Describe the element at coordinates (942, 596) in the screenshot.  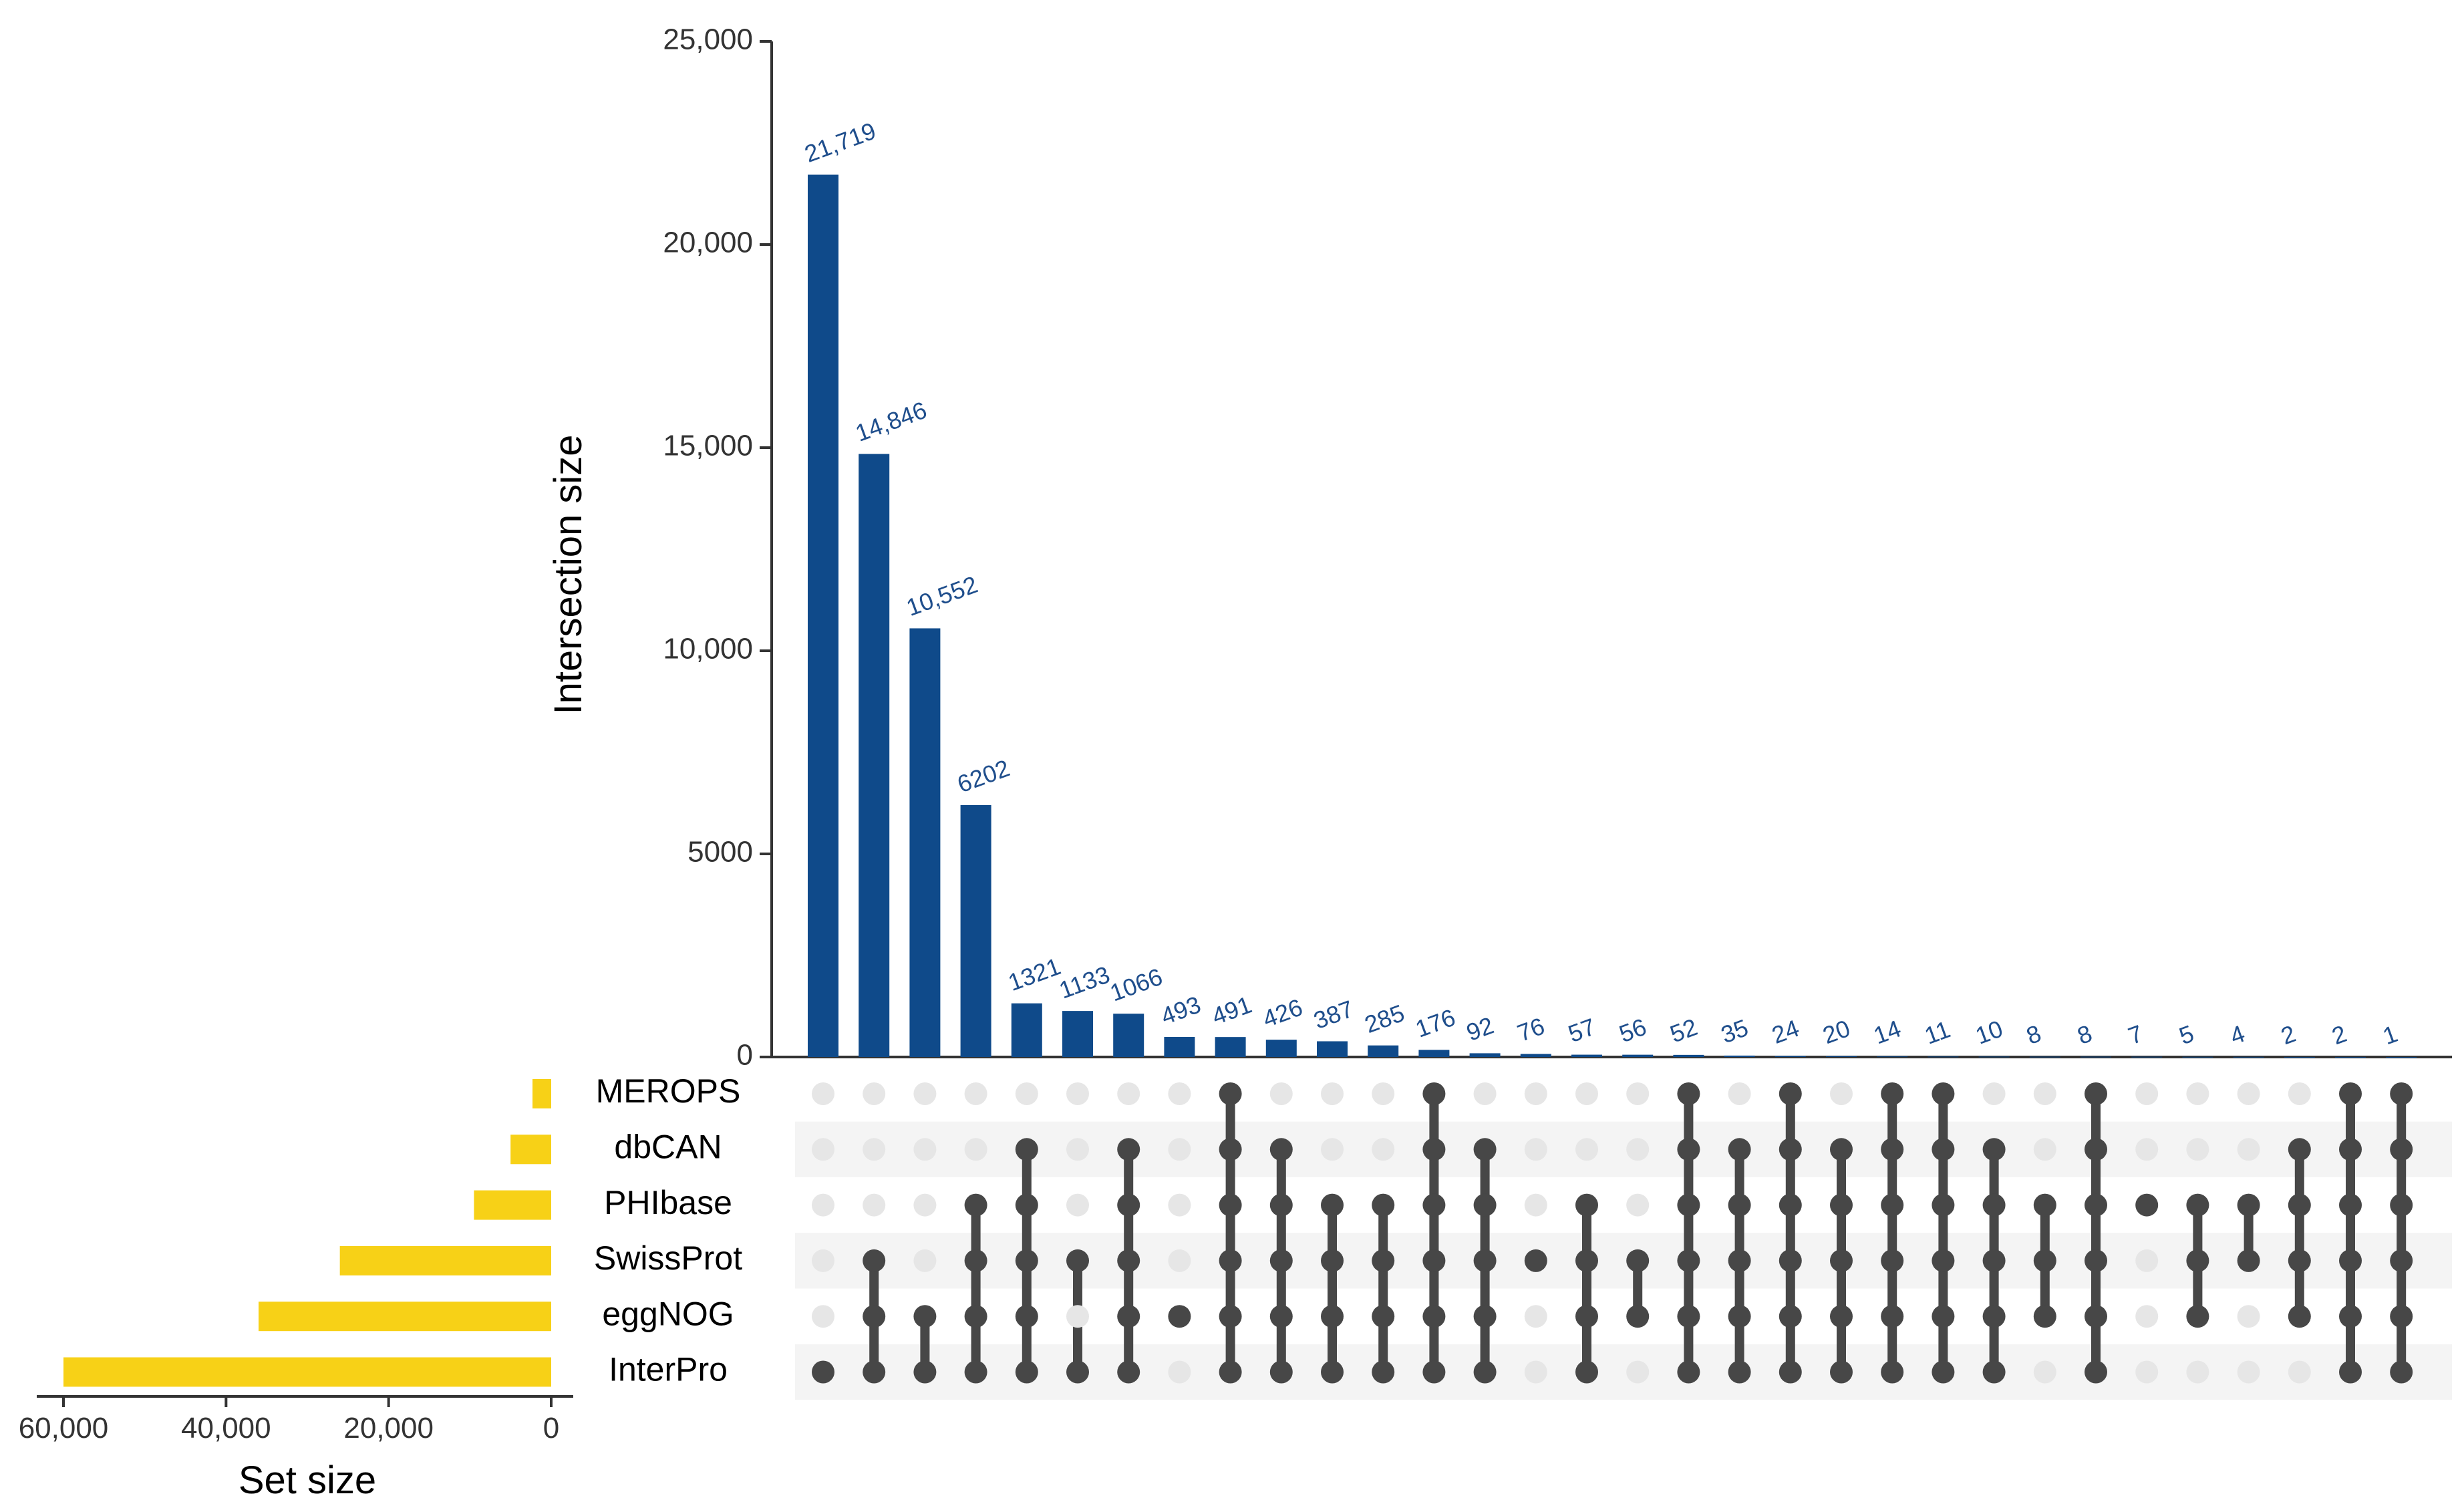
I see `intersection-value-label: 10,552` at that location.